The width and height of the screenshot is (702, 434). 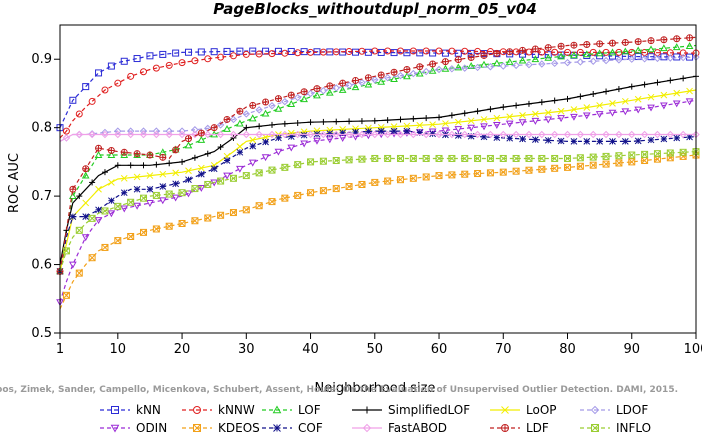 What do you see at coordinates (246, 349) in the screenshot?
I see `x-tick-label: 30` at bounding box center [246, 349].